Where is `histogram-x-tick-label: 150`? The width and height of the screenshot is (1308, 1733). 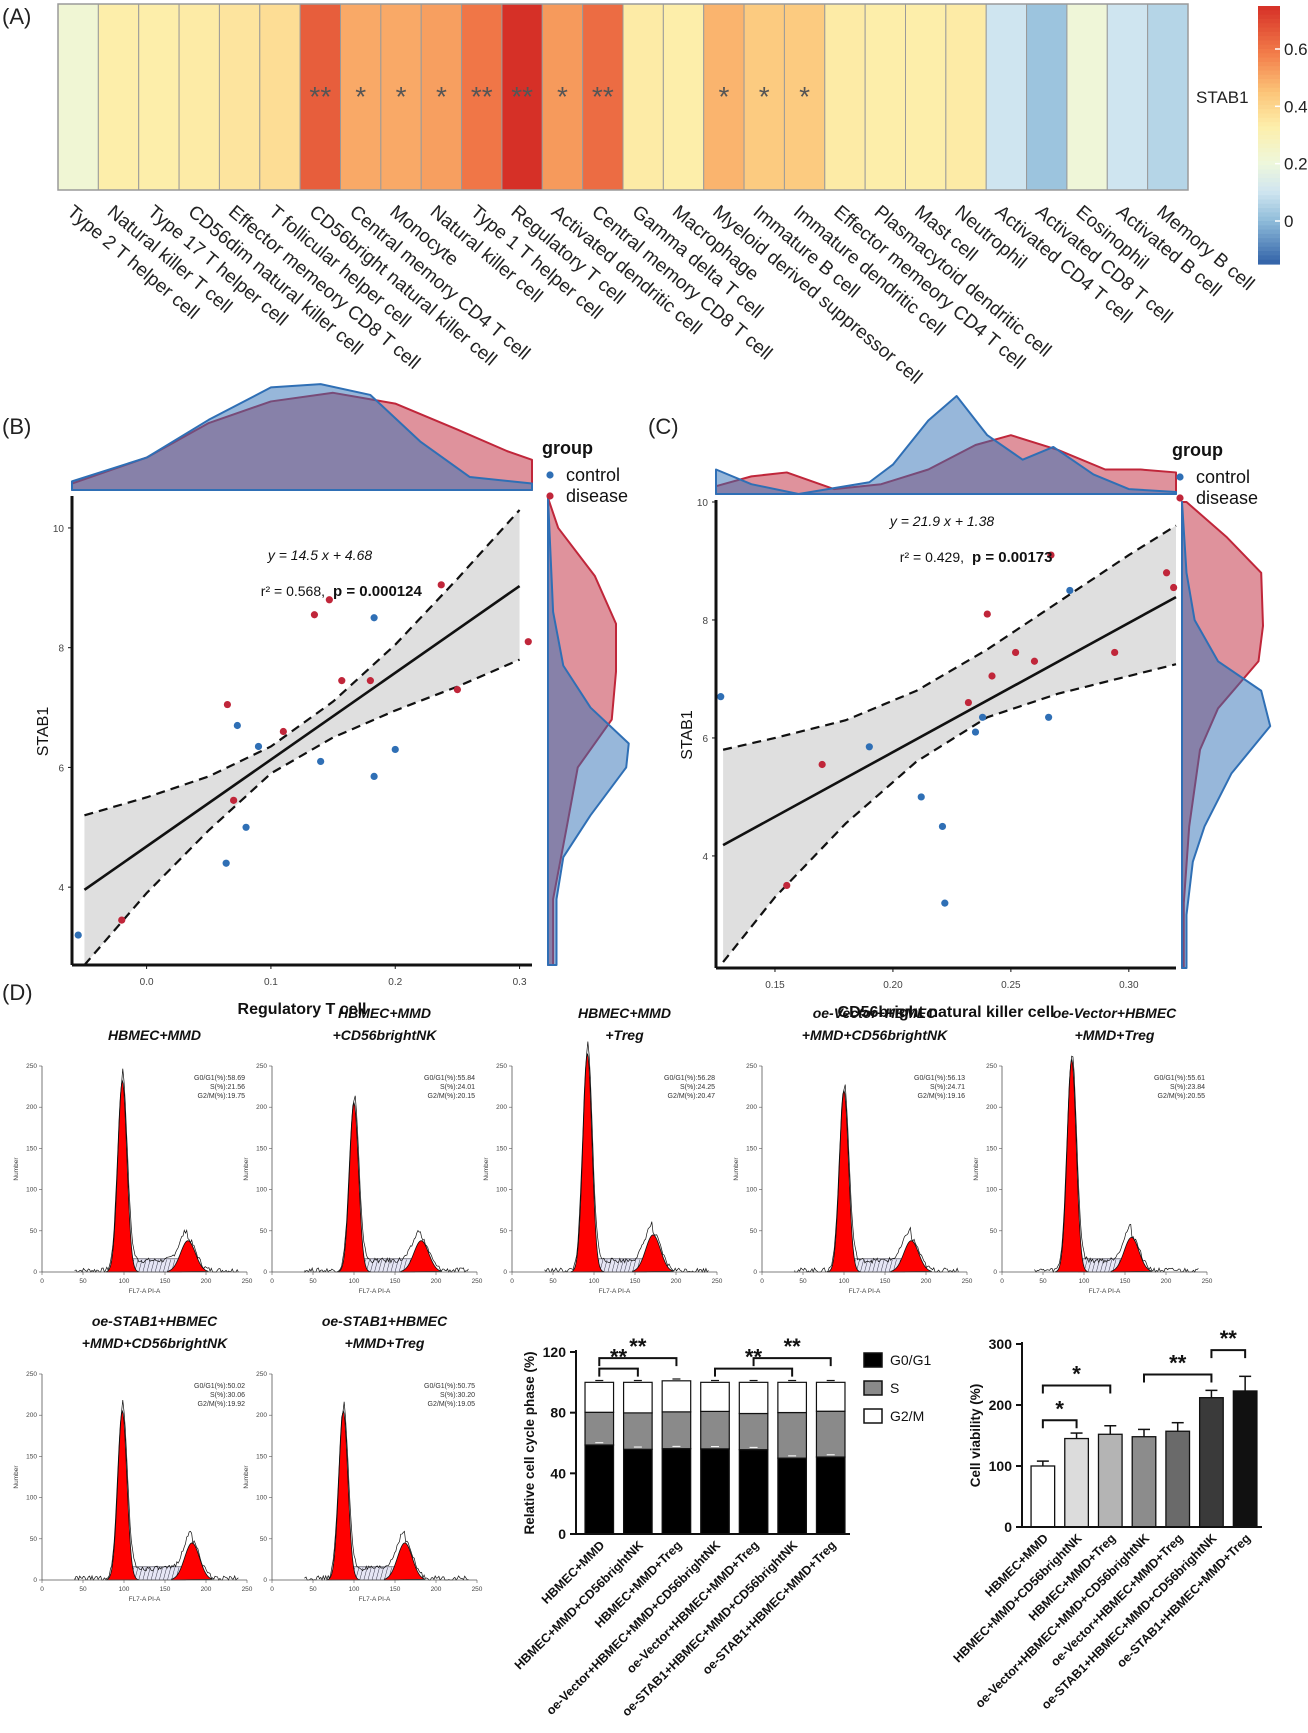
histogram-x-tick-label: 150 is located at coordinates (165, 1281).